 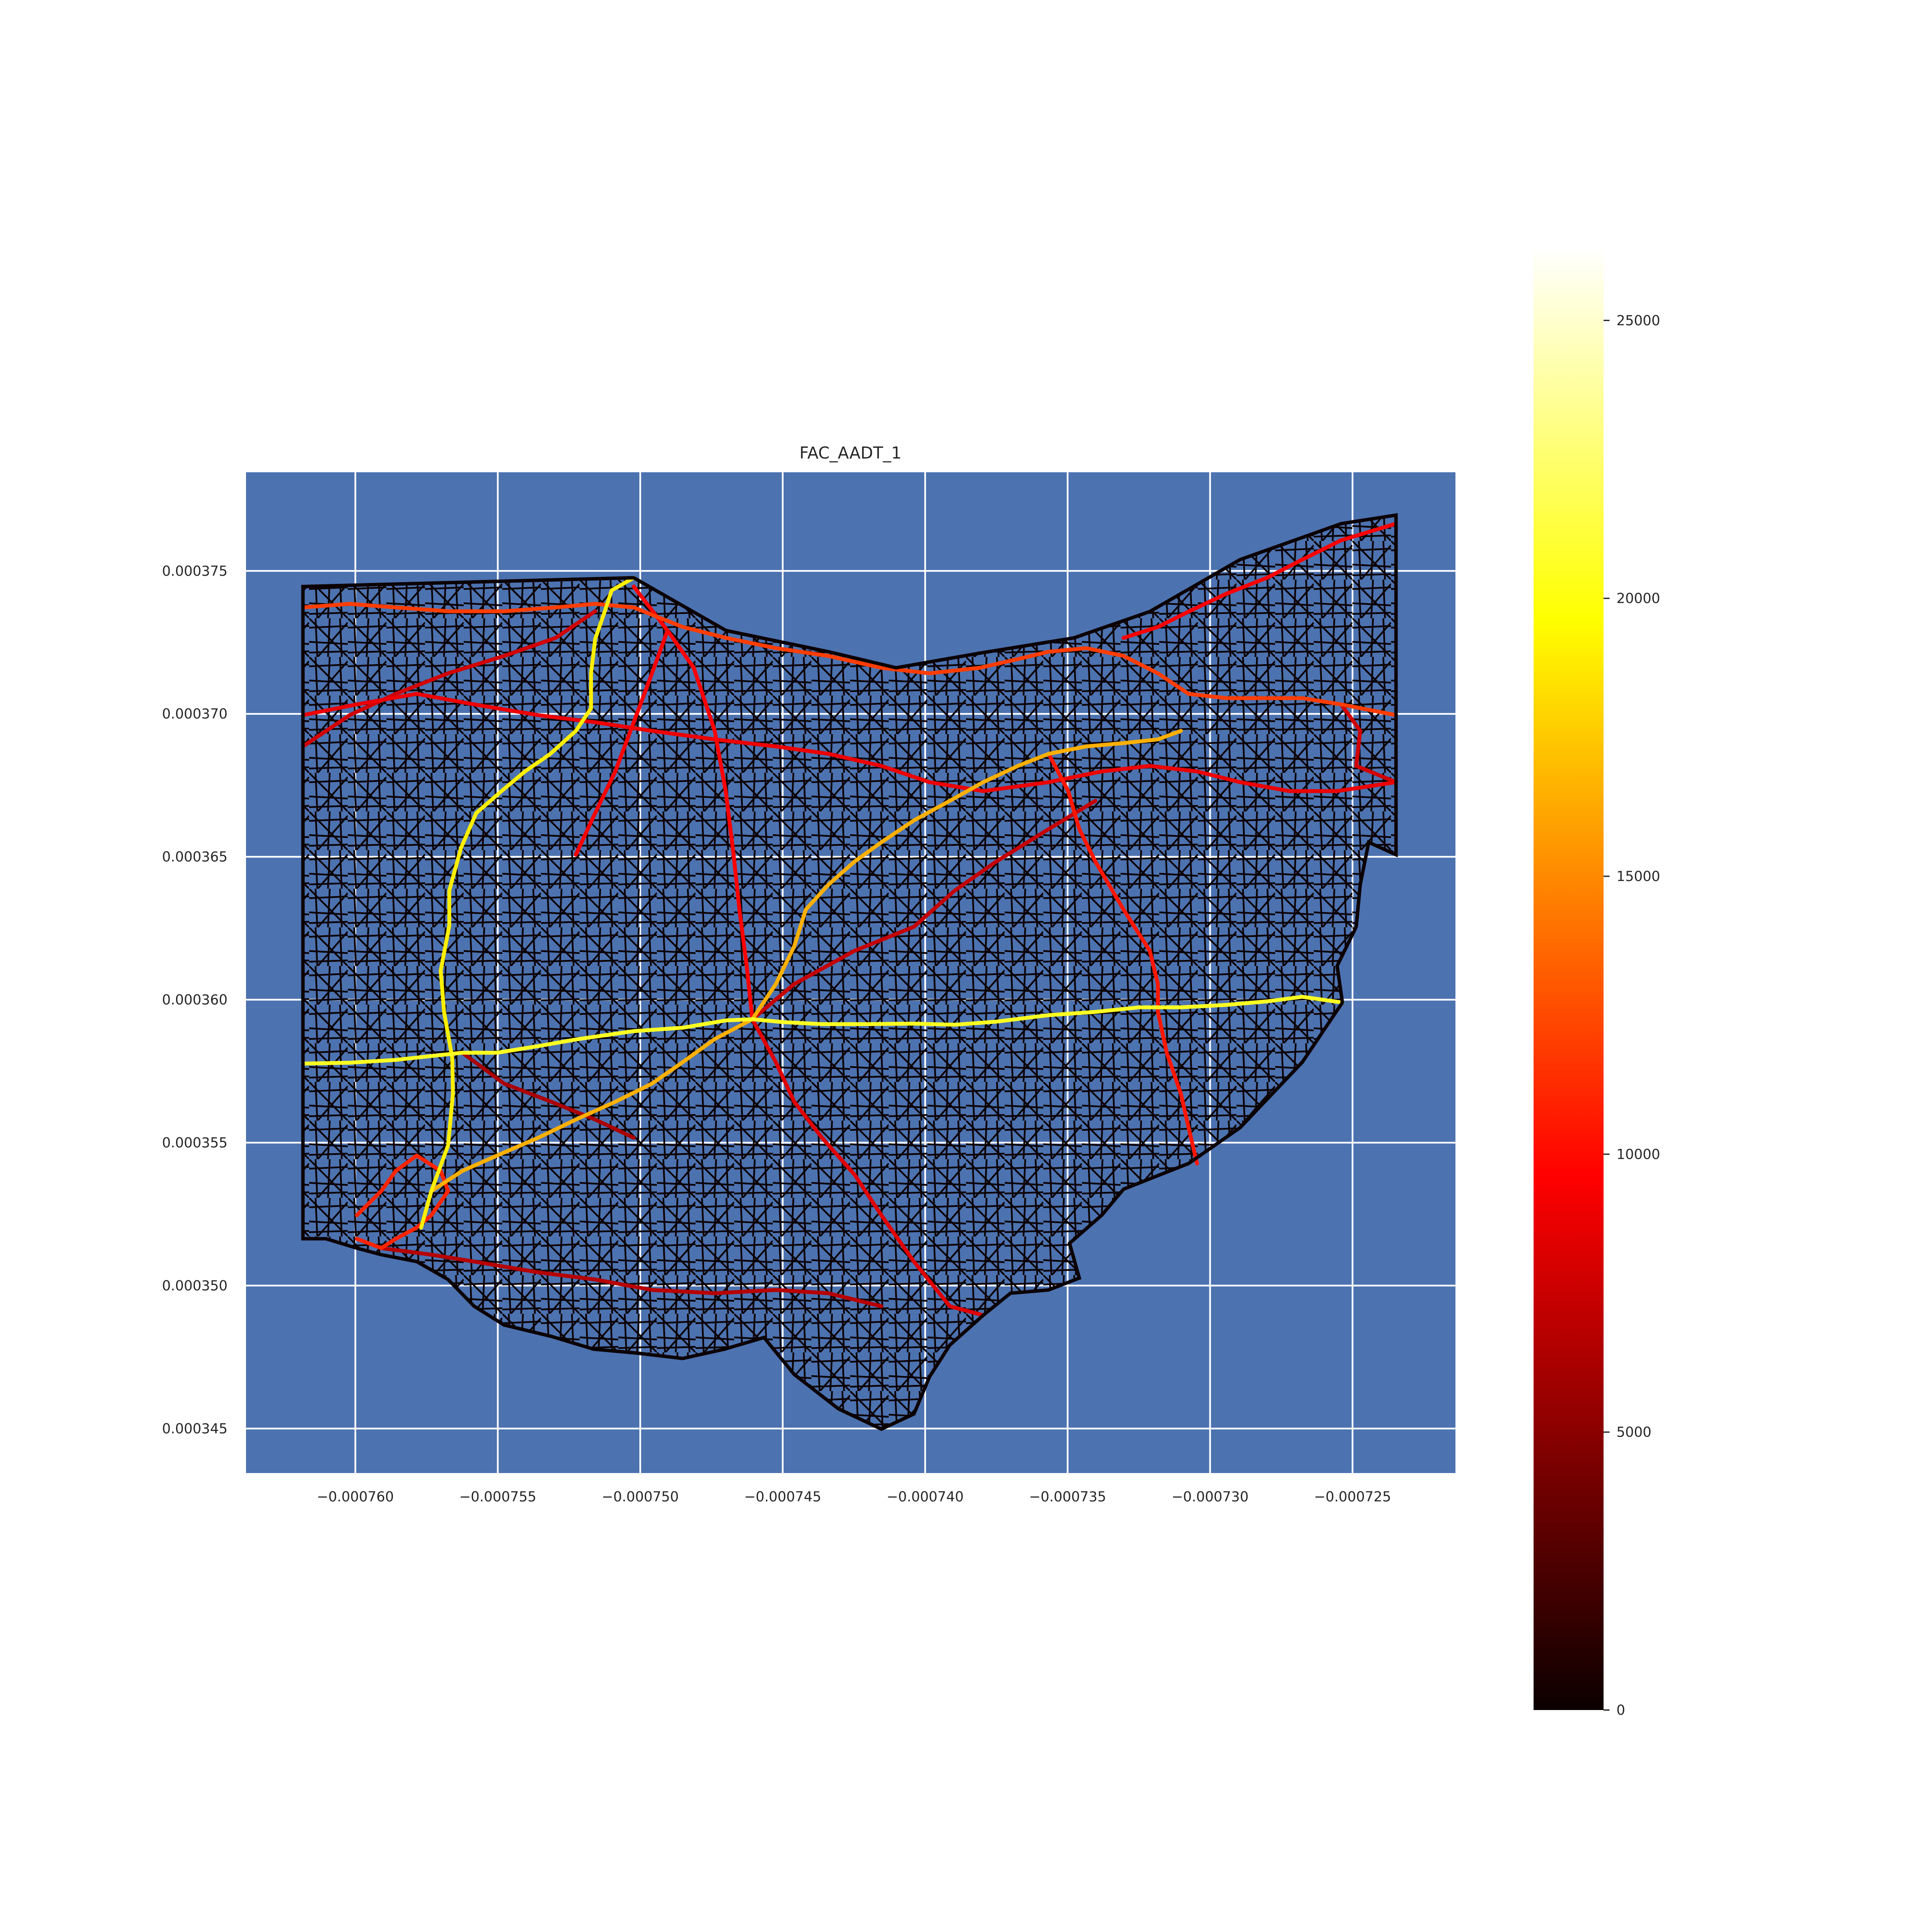 What do you see at coordinates (1259, 581) in the screenshot?
I see `road-i-90-ne` at bounding box center [1259, 581].